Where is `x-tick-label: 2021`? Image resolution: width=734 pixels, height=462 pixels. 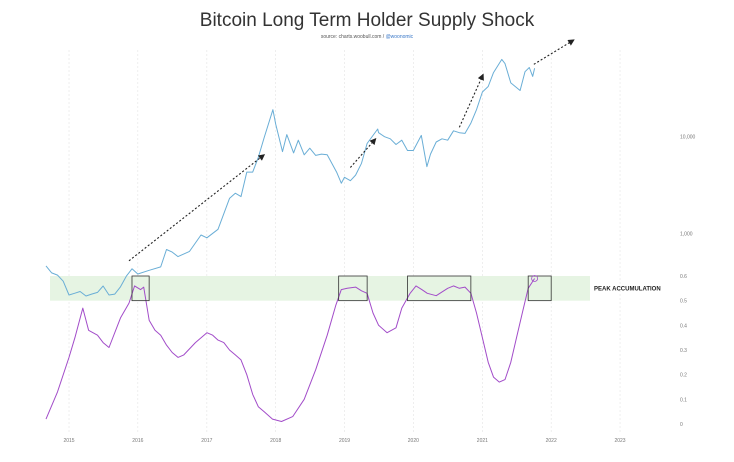
x-tick-label: 2021 is located at coordinates (482, 441).